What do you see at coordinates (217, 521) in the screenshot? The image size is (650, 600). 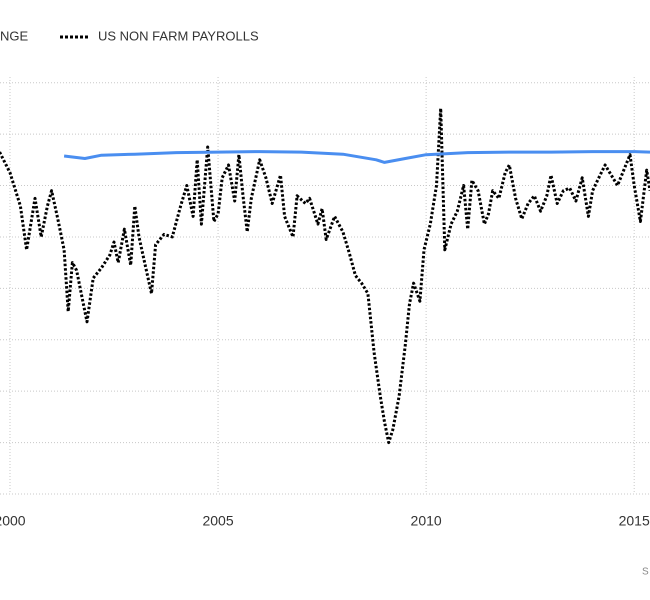 I see `x-tick-label: 2005` at bounding box center [217, 521].